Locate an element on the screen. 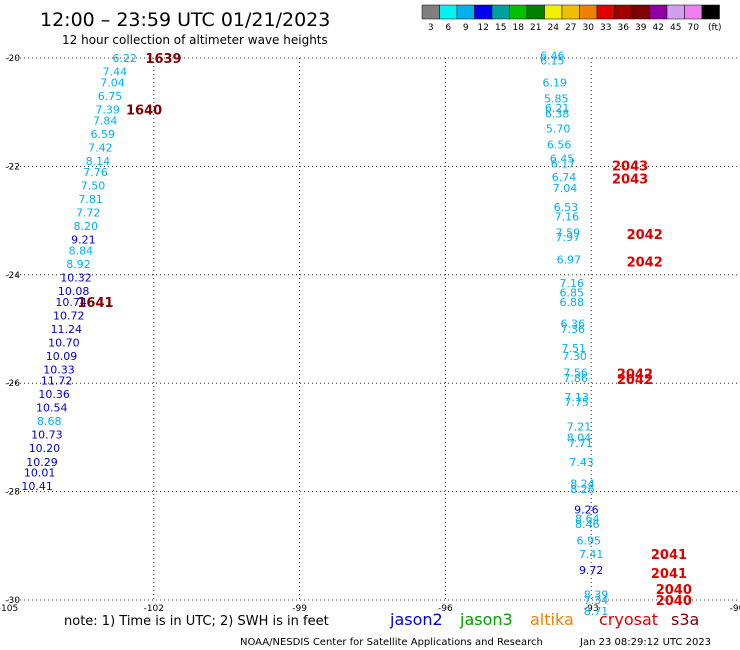 The width and height of the screenshot is (740, 650). x-tick-label: -99 is located at coordinates (299, 609).